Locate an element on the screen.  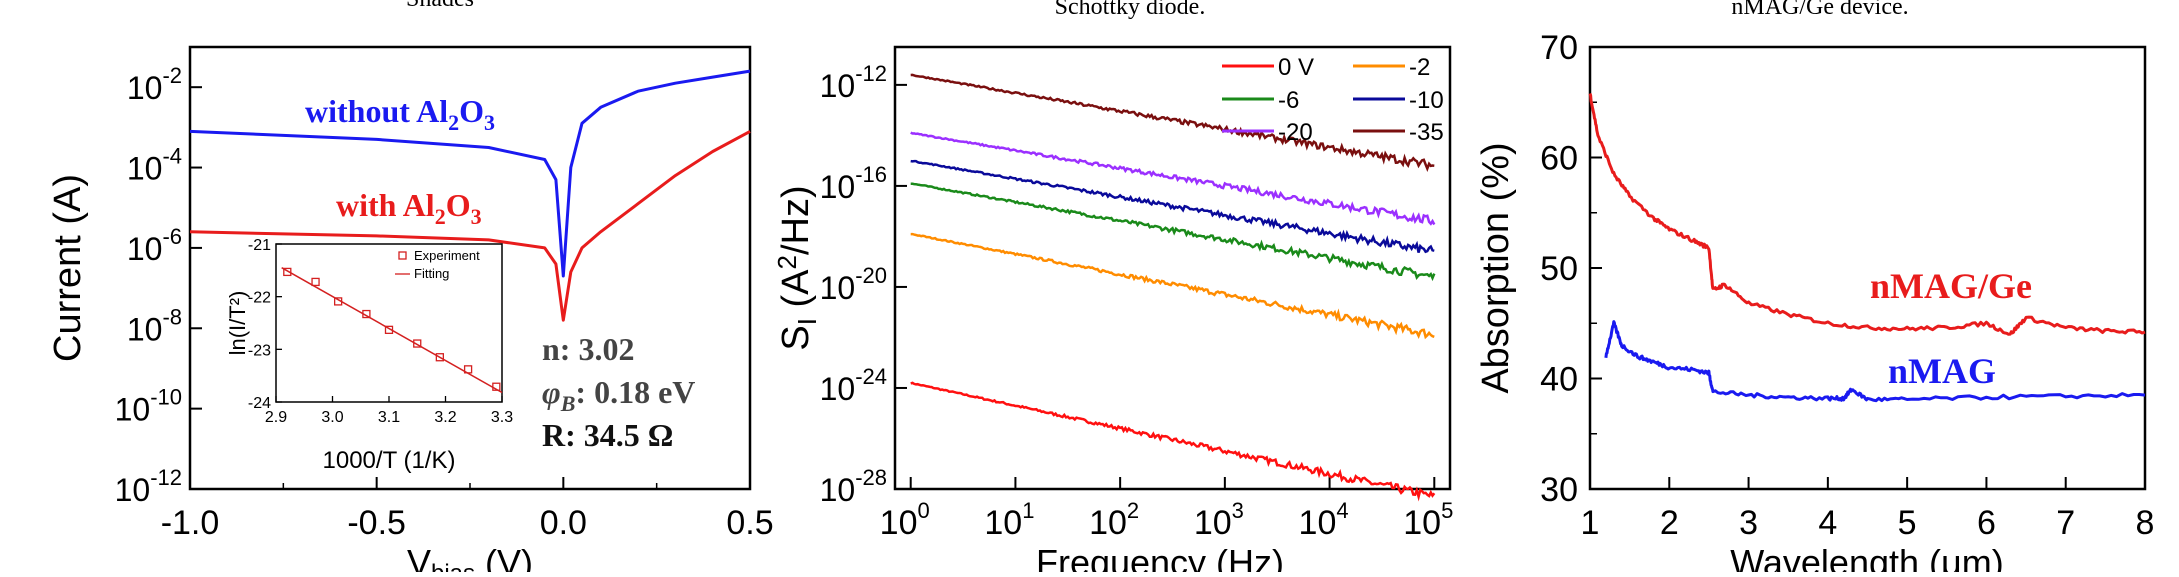
x-tick-label: 0.0 is located at coordinates (563, 523).